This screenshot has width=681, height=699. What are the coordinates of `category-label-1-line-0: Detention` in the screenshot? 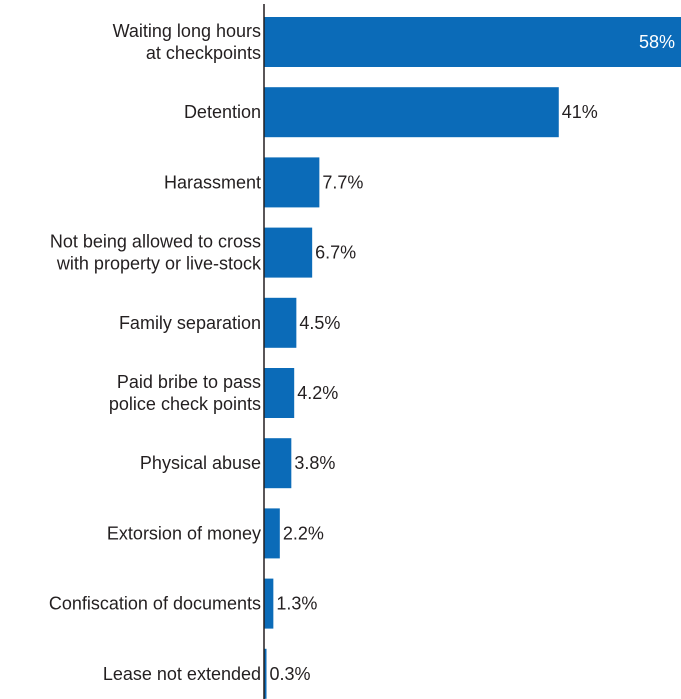 It's located at (222, 112).